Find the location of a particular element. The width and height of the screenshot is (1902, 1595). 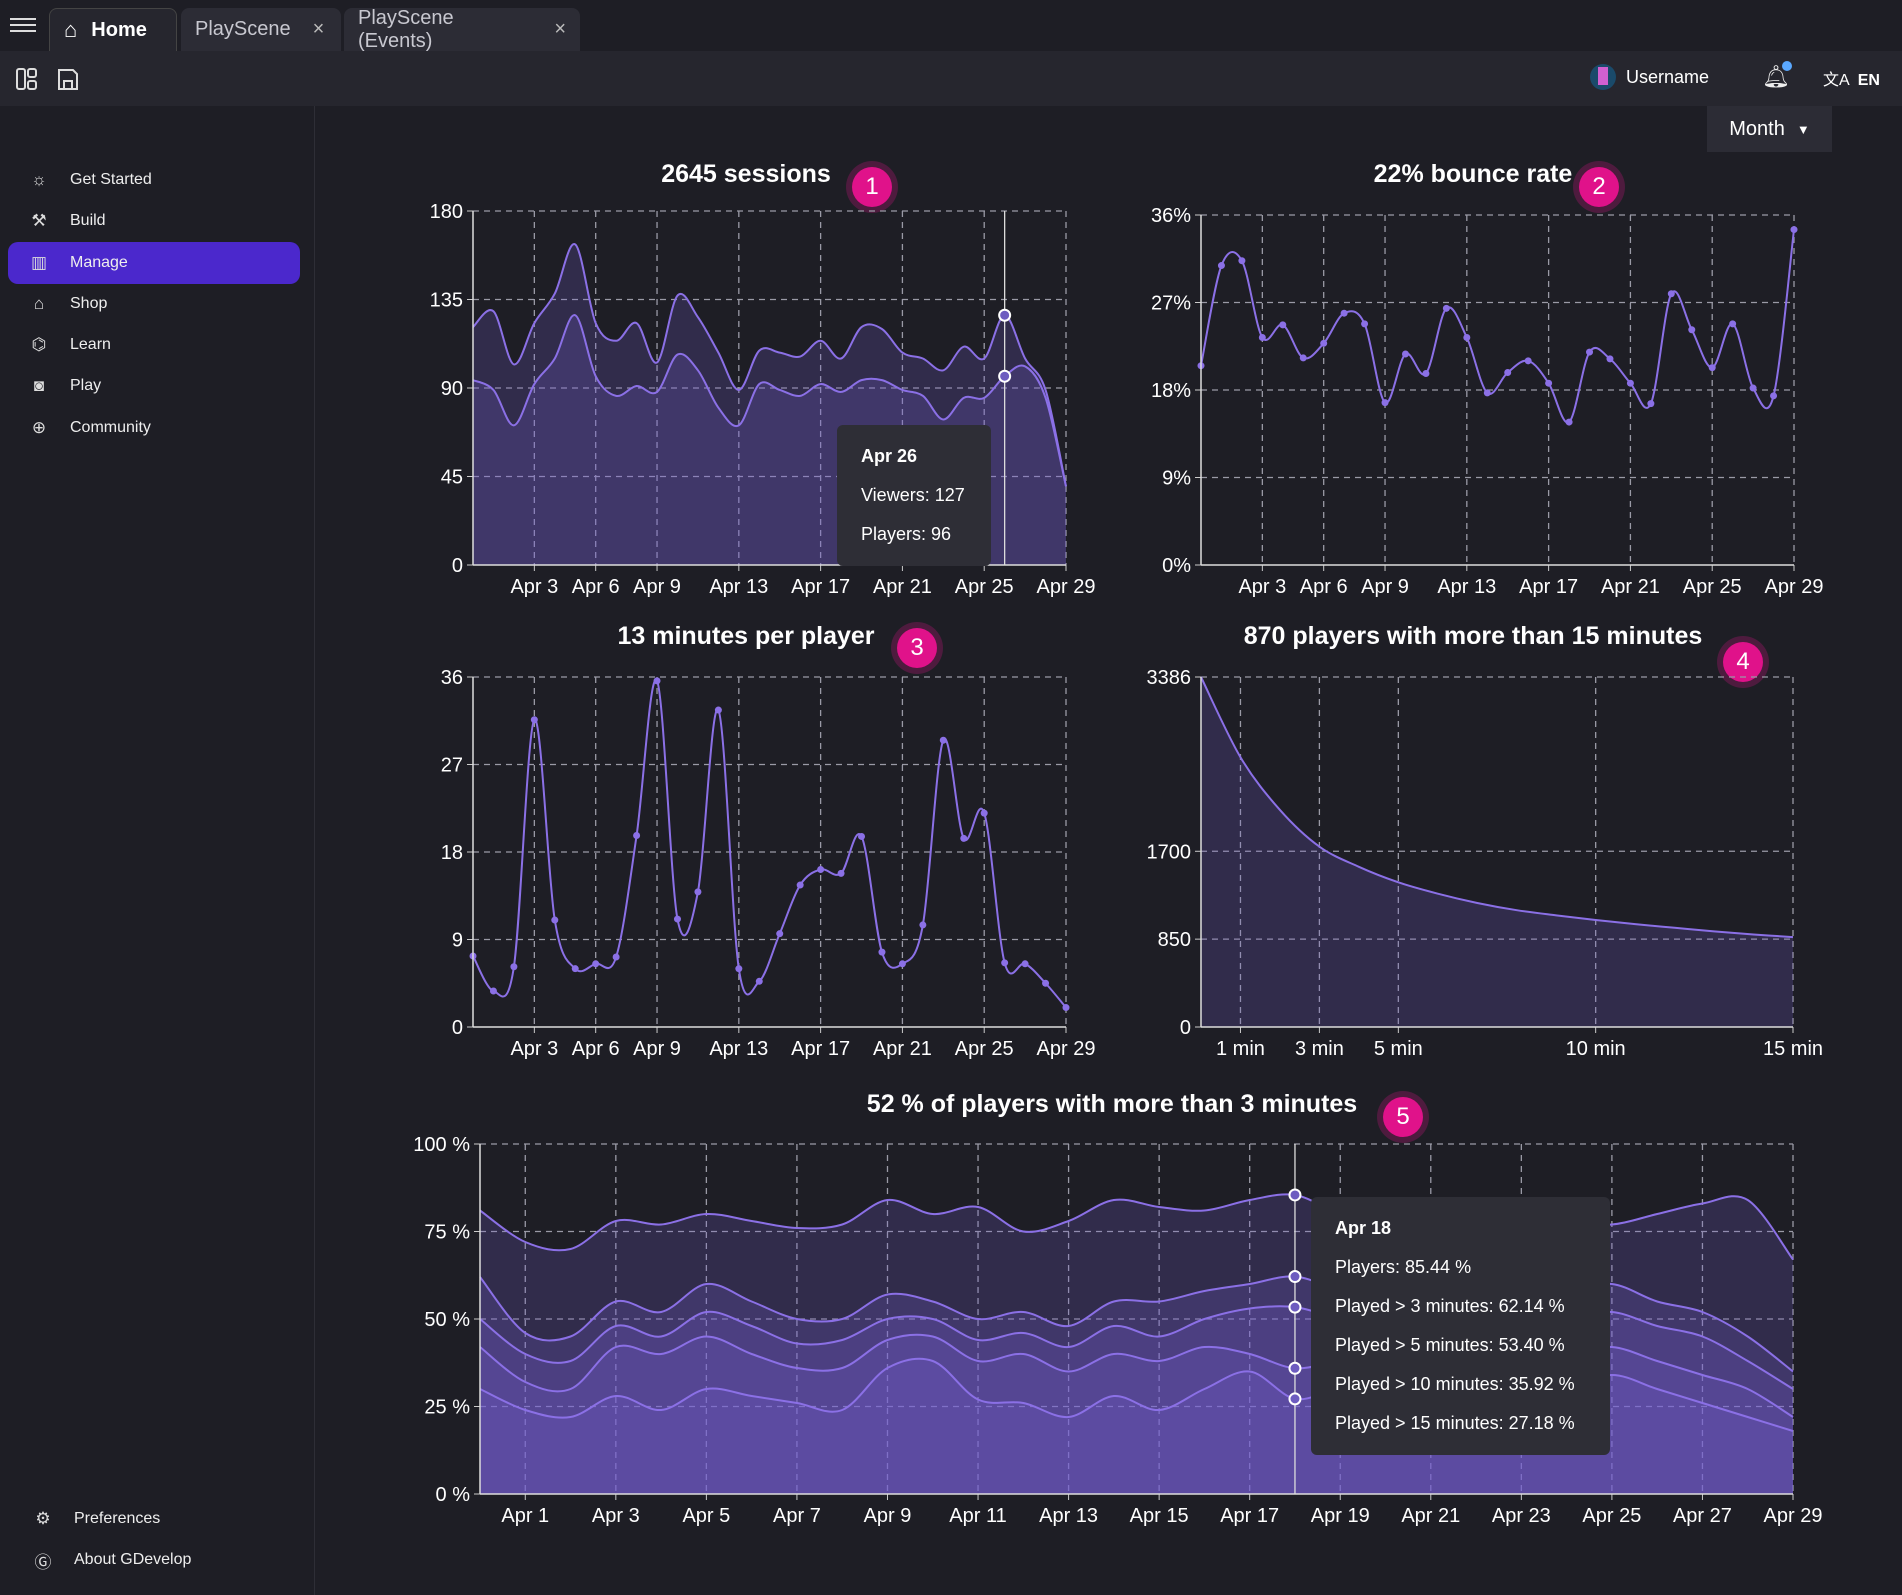

x-tick-label: 15 min is located at coordinates (1793, 1049).